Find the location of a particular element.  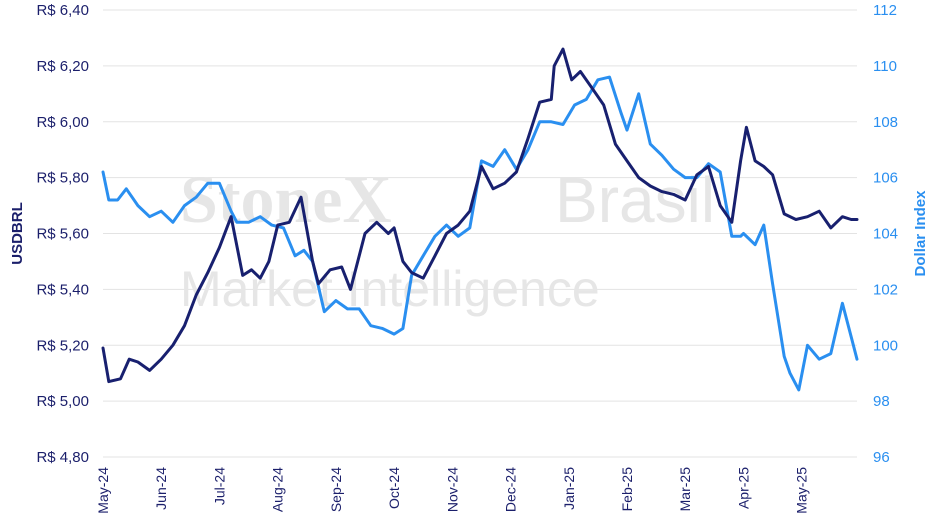

left-tick-label: R$ 5,00 is located at coordinates (62, 401).